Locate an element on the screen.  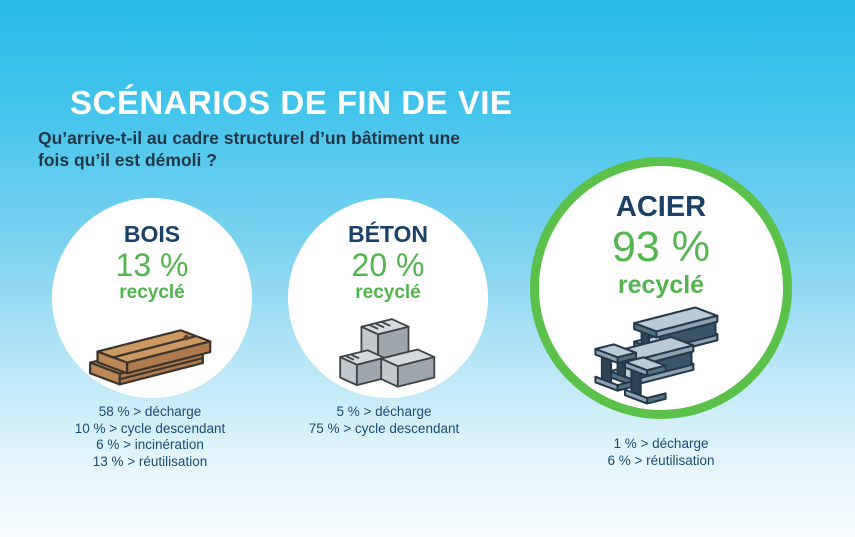
material-circle-bois: BOIS 13 % recyclé is located at coordinates (152, 298).